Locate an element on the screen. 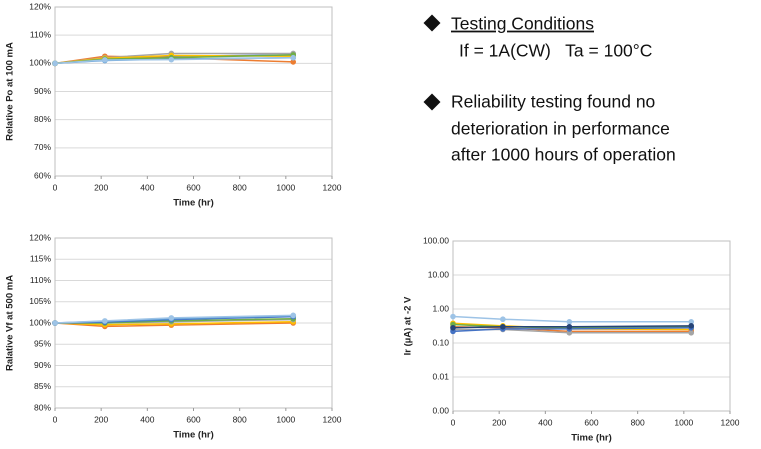  y-tick-label: 115% is located at coordinates (41, 259).